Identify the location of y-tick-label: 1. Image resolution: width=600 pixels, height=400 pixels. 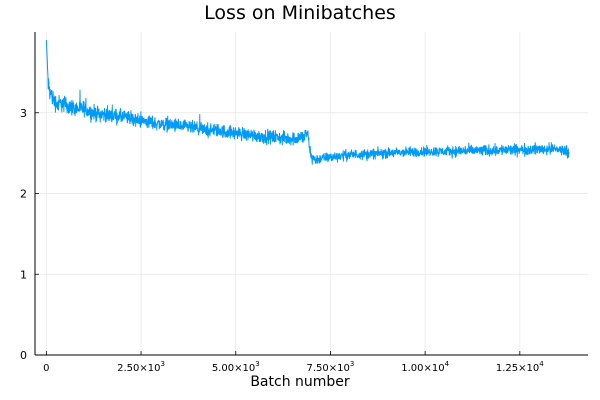
(23, 274).